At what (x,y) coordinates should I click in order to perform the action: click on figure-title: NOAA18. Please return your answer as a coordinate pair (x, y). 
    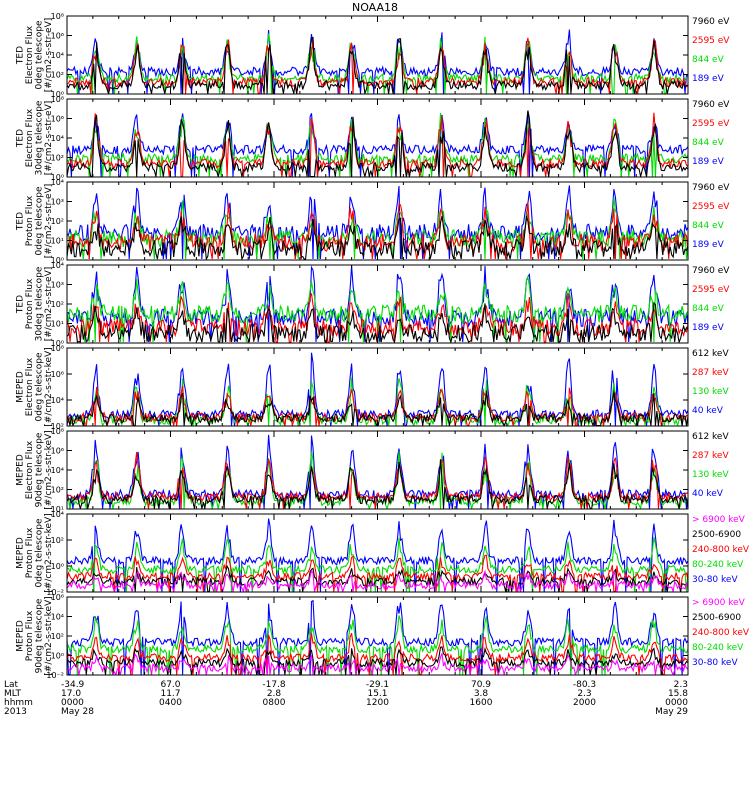
    Looking at the image, I should click on (375, 7).